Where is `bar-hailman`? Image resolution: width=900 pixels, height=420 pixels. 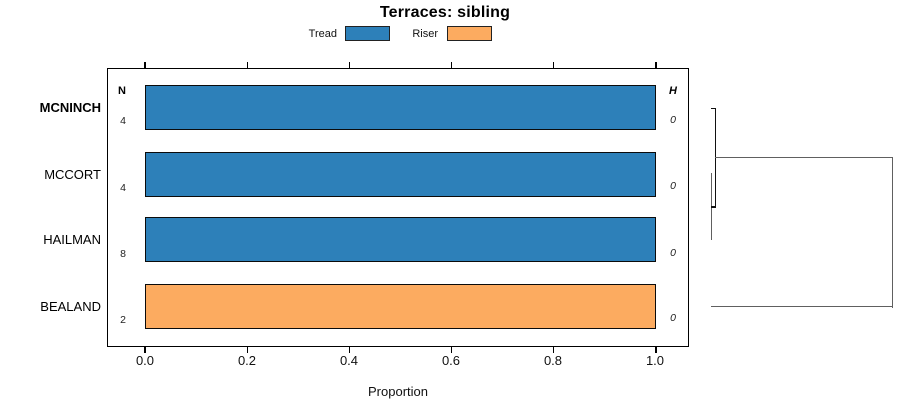 bar-hailman is located at coordinates (400, 239).